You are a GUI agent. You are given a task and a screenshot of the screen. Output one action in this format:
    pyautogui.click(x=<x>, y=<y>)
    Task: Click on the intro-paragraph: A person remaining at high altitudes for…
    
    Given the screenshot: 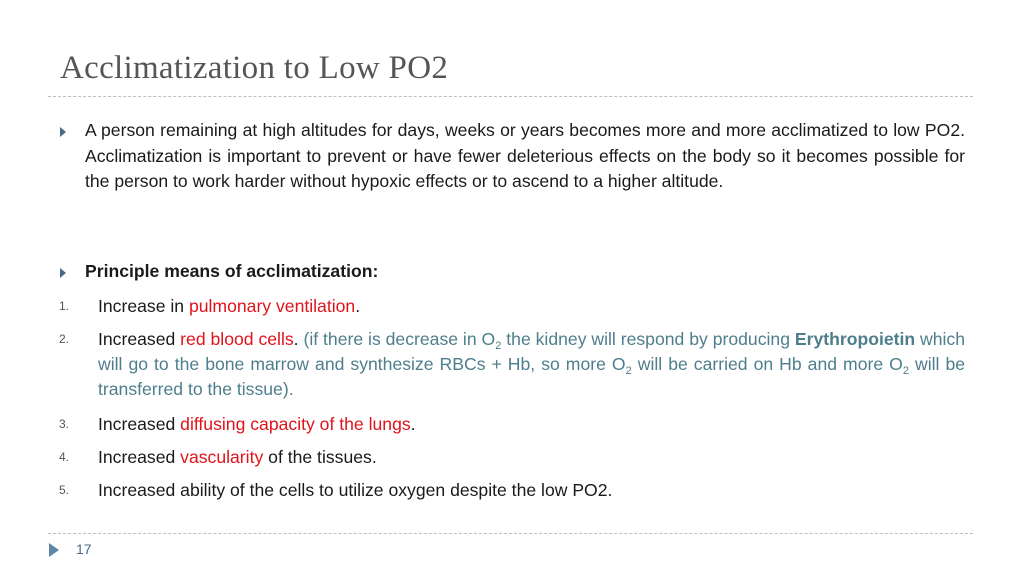 What is the action you would take?
    pyautogui.click(x=525, y=155)
    